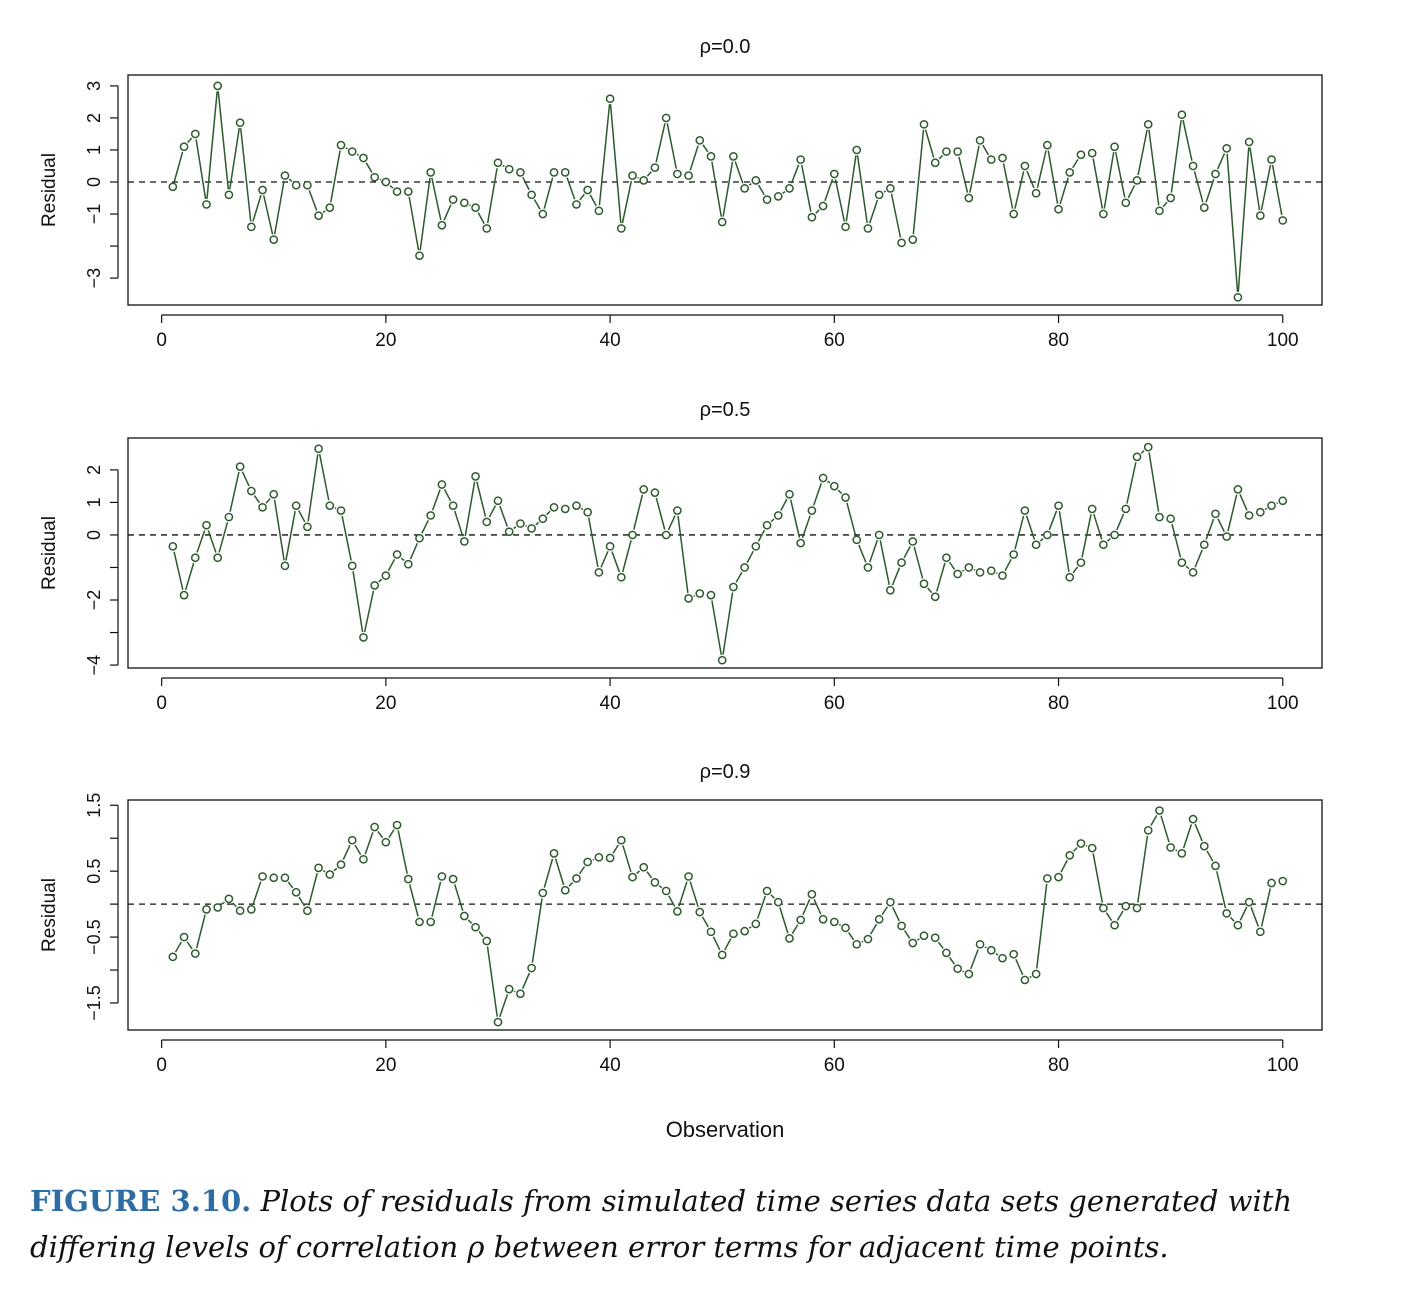 This screenshot has width=1402, height=1296. I want to click on y-axis-label: Residual, so click(49, 190).